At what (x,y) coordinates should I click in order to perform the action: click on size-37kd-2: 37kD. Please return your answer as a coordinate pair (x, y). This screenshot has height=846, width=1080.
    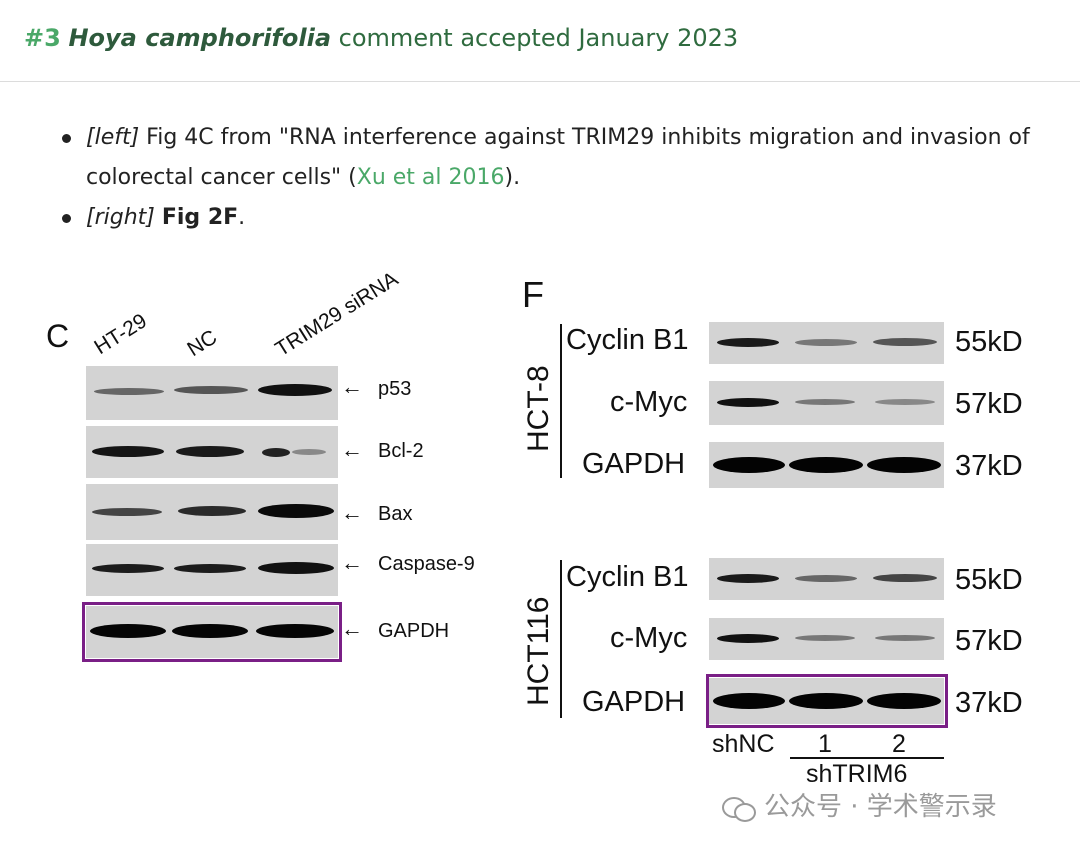
    Looking at the image, I should click on (989, 703).